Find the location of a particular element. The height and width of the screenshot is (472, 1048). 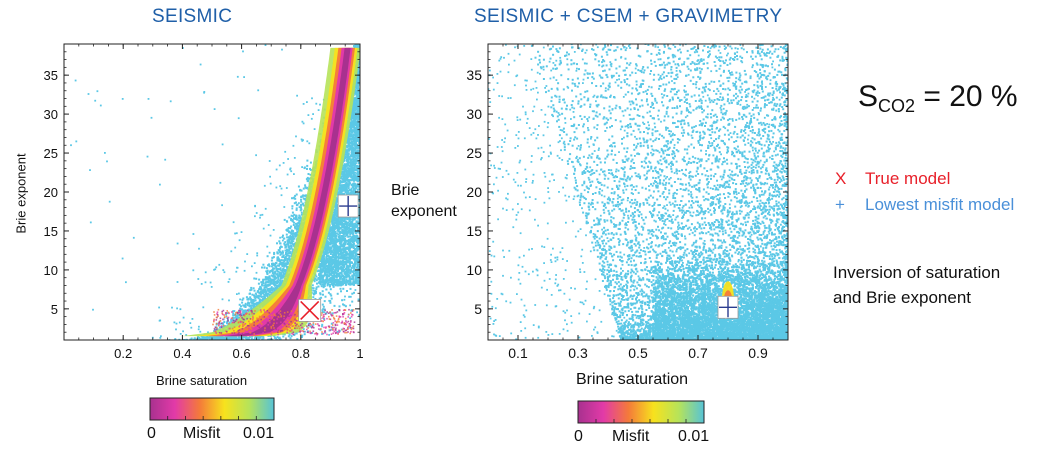

colorbar2-min-label: 0 is located at coordinates (578, 437).